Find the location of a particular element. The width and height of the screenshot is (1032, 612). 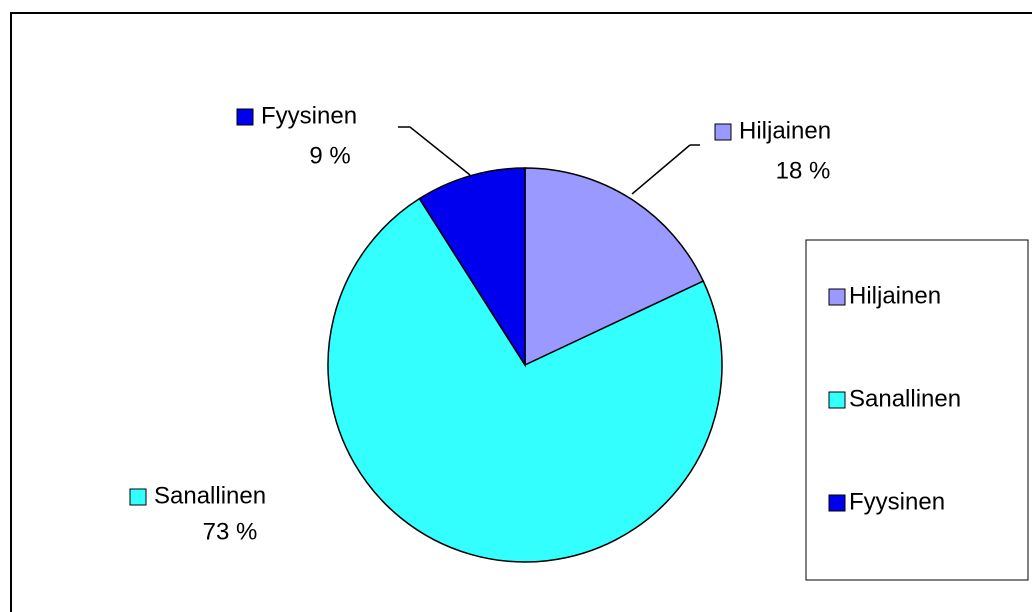

legend: Hiljainen Sanallinen Fyysinen is located at coordinates (894, 398).